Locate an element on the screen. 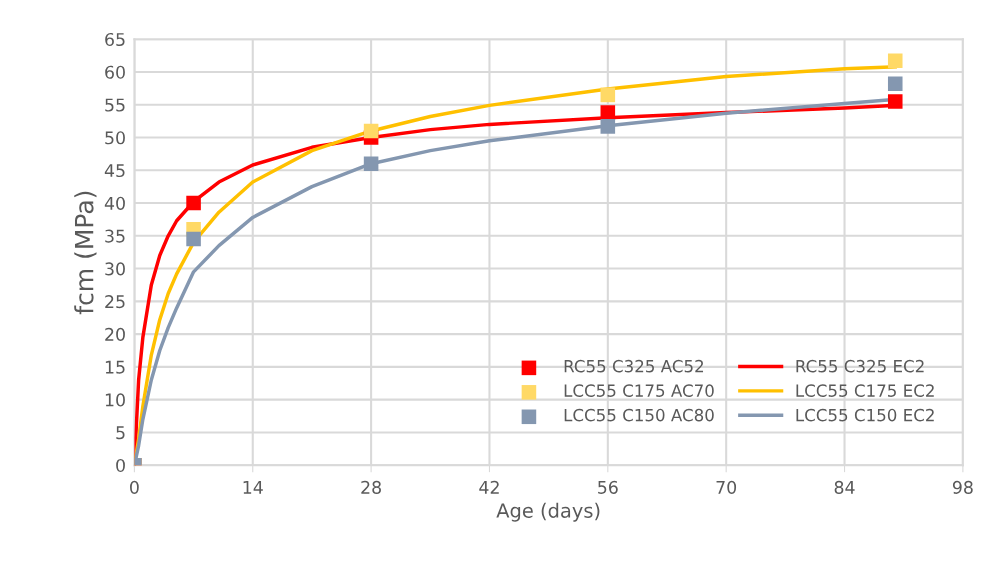 Image resolution: width=1003 pixels, height=568 pixels. x-tick-label: 42 is located at coordinates (489, 487).